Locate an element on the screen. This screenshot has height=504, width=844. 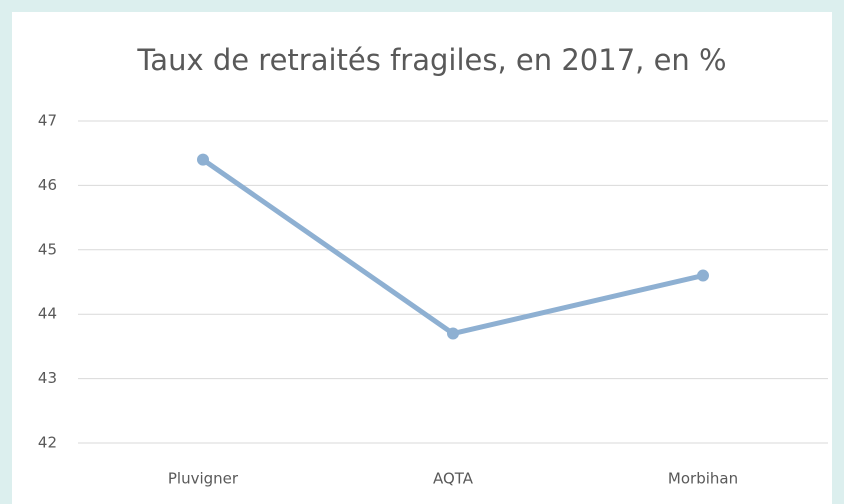
x-tick-label: AQTA is located at coordinates (453, 479).